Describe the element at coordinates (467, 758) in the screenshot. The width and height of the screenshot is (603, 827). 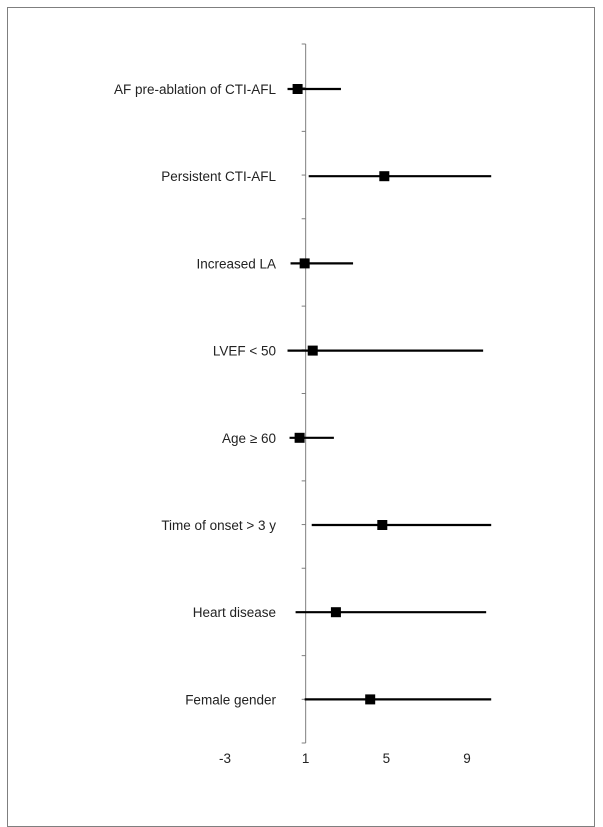
I see `x-tick-label: 9` at that location.